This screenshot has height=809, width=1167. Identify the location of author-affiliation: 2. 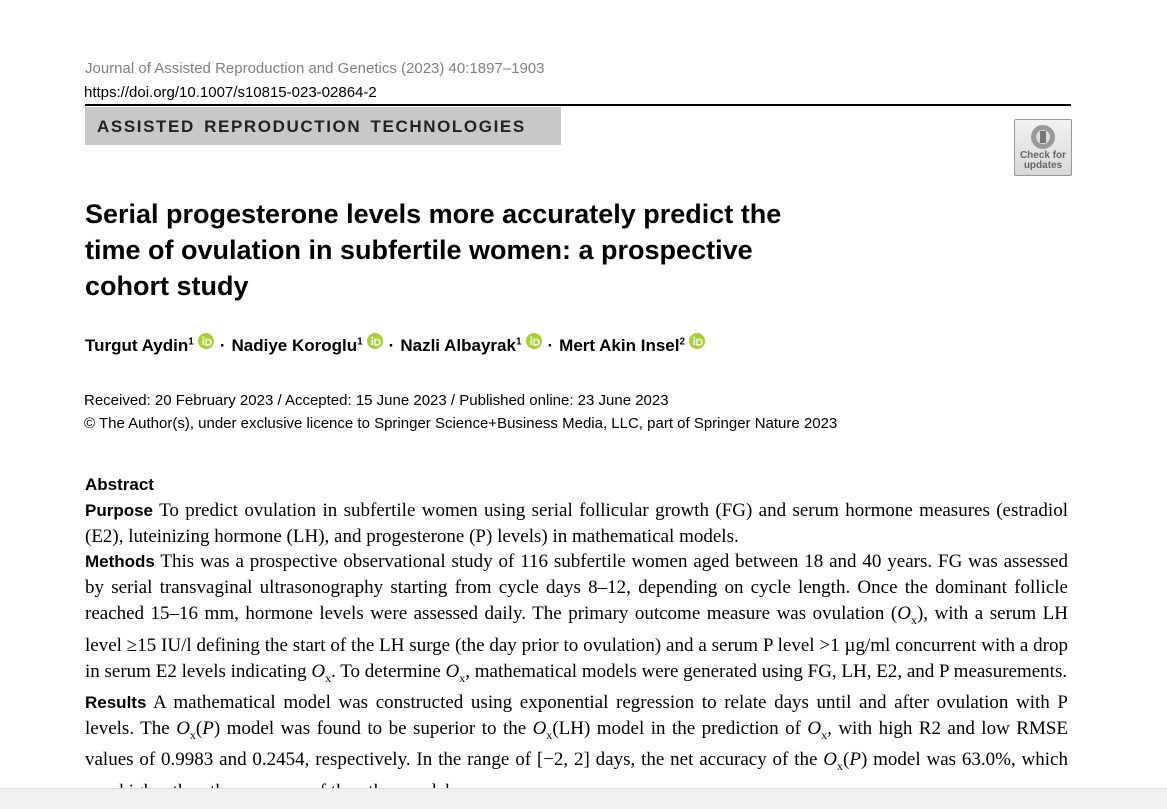
(682, 342).